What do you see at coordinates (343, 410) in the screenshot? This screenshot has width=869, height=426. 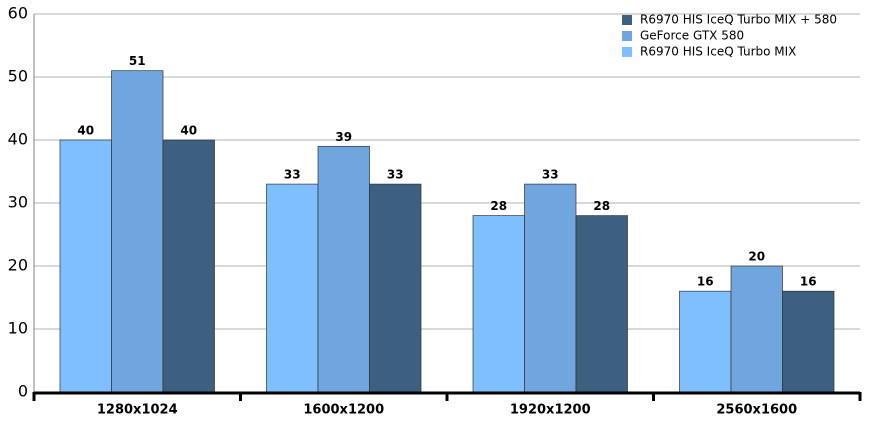 I see `x-tick-label: 1600x1200` at bounding box center [343, 410].